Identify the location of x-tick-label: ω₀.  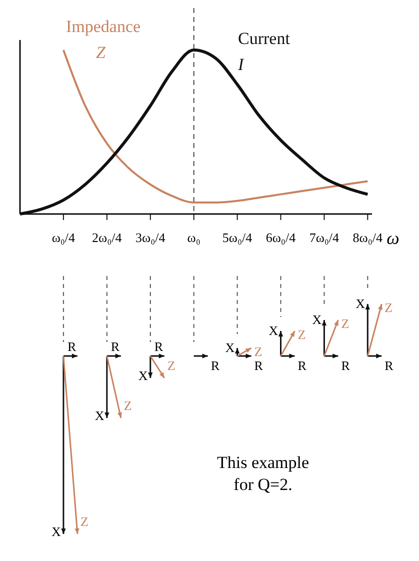
(193, 237).